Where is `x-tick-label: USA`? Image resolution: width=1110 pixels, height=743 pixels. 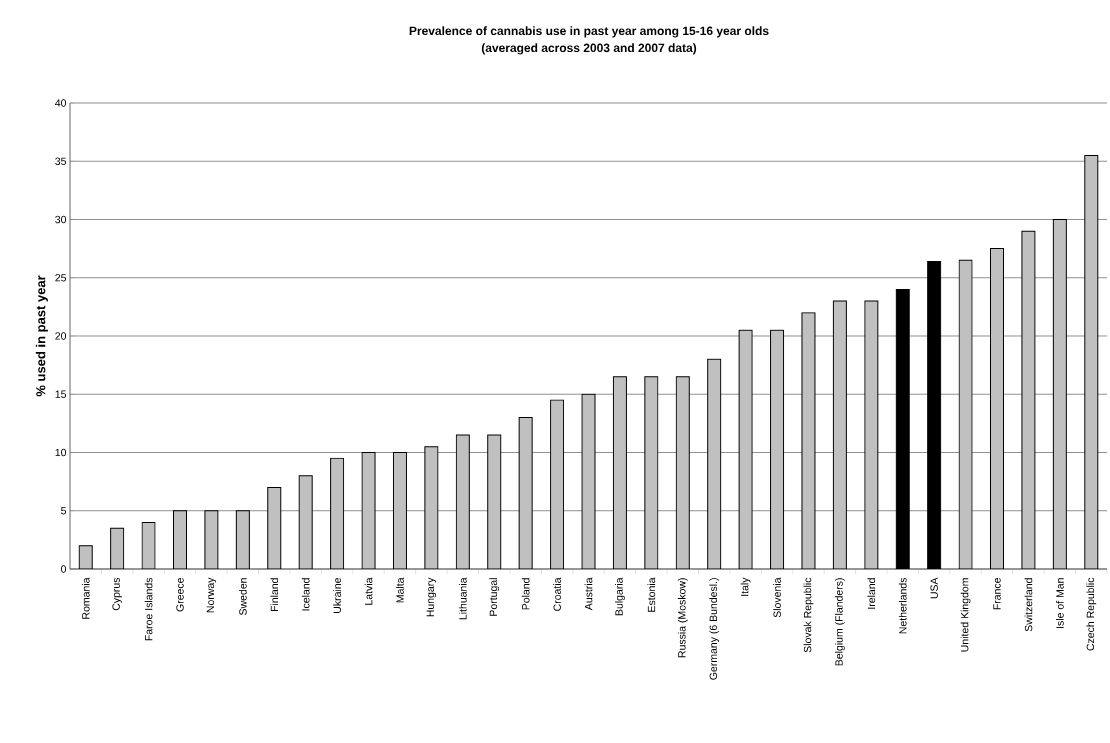
x-tick-label: USA is located at coordinates (934, 588).